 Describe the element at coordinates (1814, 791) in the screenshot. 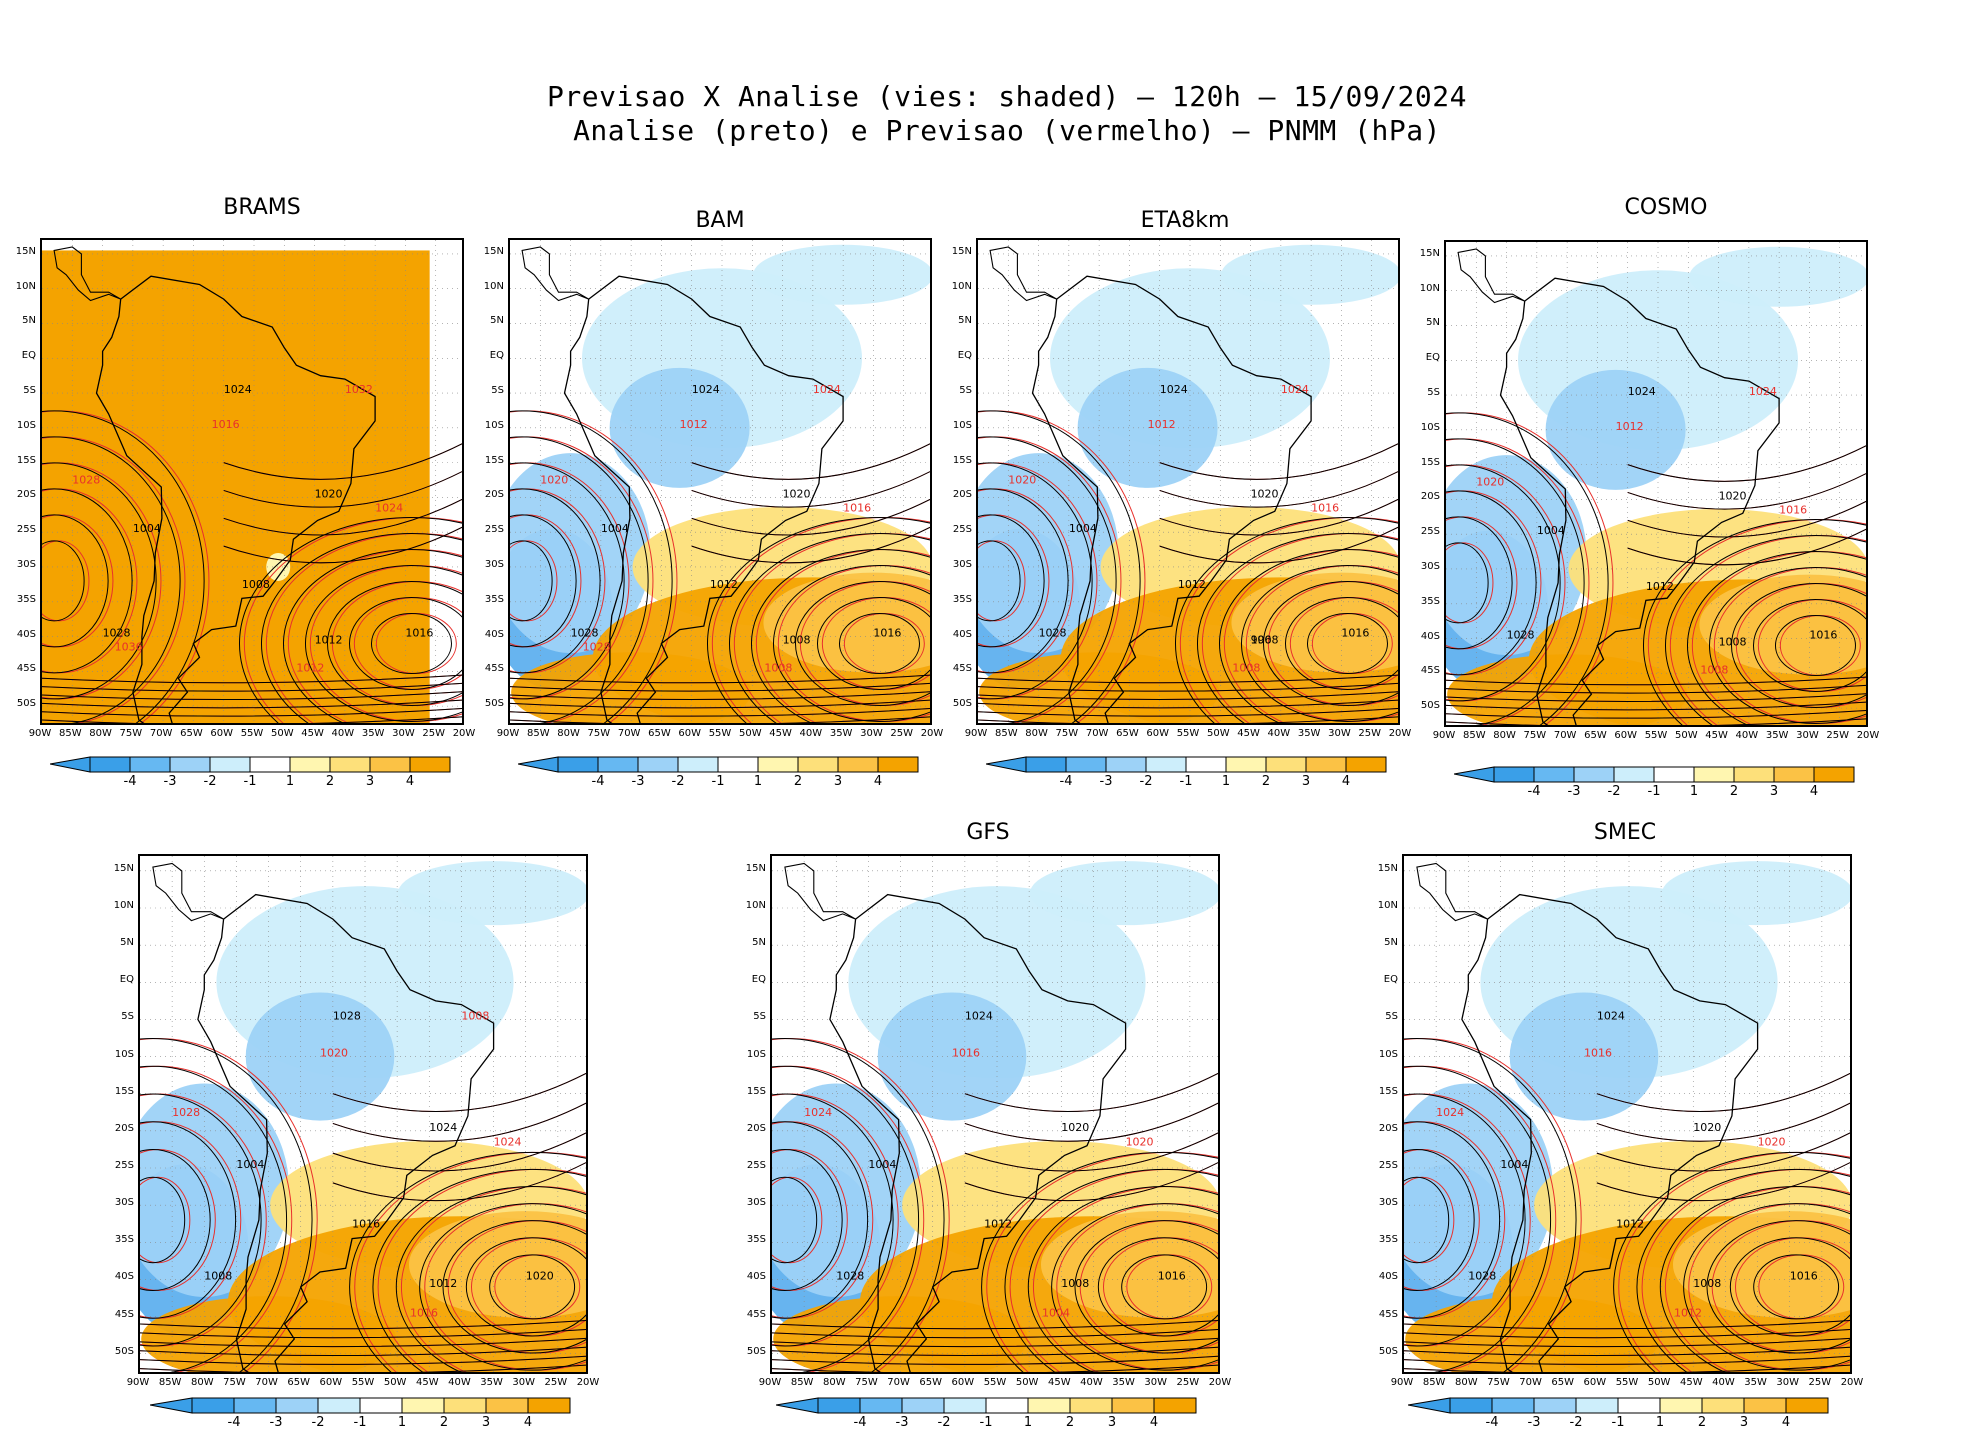

I see `colorbar-label: 4` at that location.